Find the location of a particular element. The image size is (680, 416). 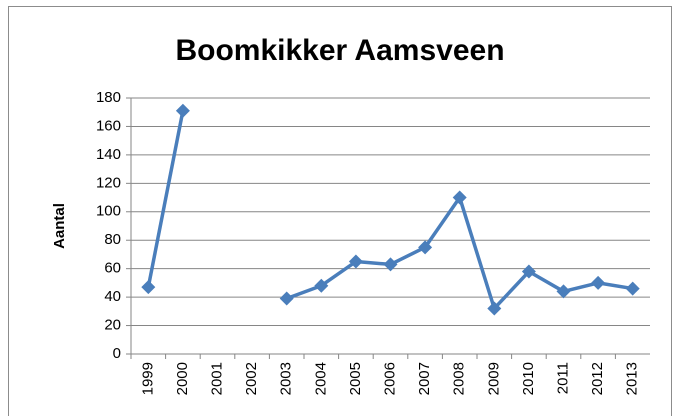

x-tick-label: 2013 is located at coordinates (632, 378).